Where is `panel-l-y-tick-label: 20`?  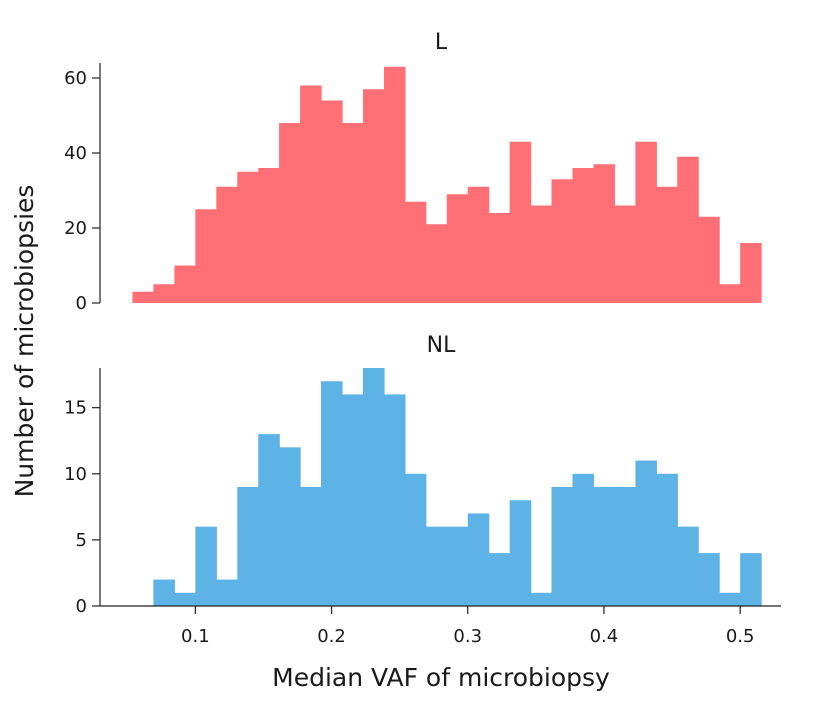 panel-l-y-tick-label: 20 is located at coordinates (75, 228).